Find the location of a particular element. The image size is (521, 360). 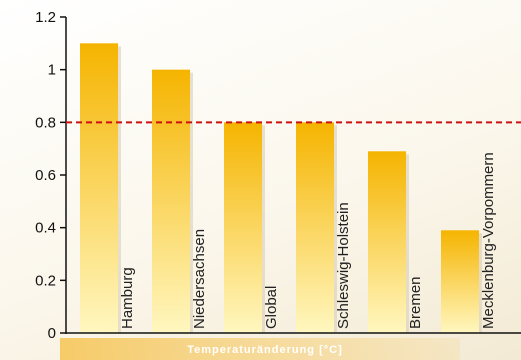

y-tick-label: 1 is located at coordinates (52, 70).